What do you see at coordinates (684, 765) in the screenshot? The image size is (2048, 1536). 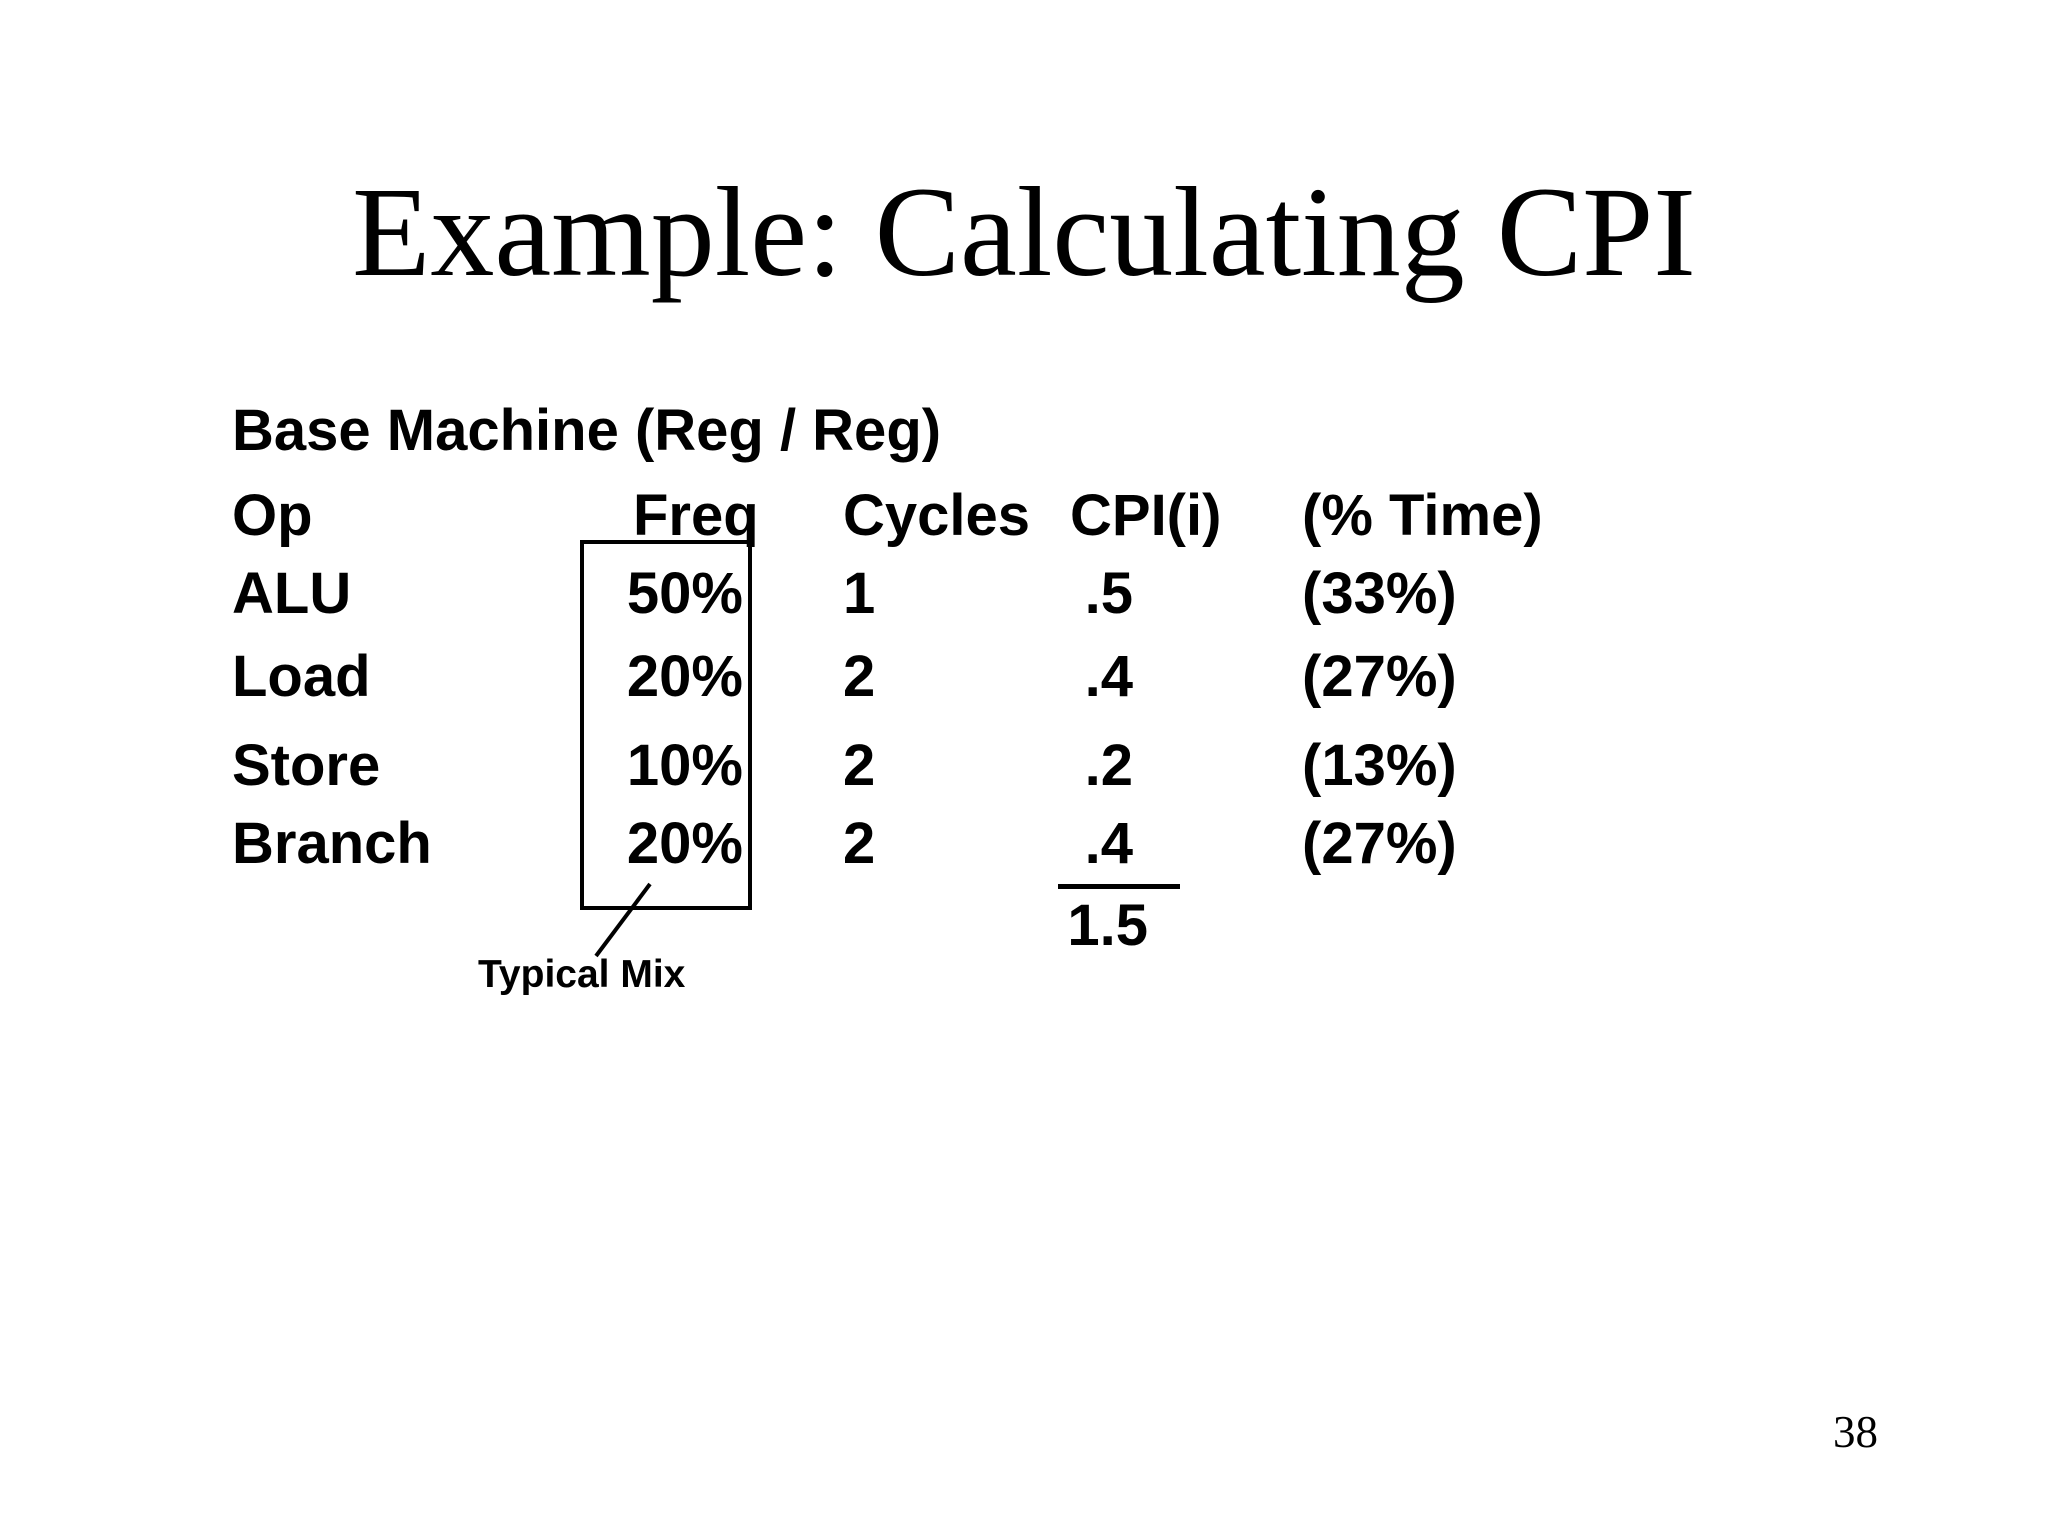 I see `cell-freq: 10%` at bounding box center [684, 765].